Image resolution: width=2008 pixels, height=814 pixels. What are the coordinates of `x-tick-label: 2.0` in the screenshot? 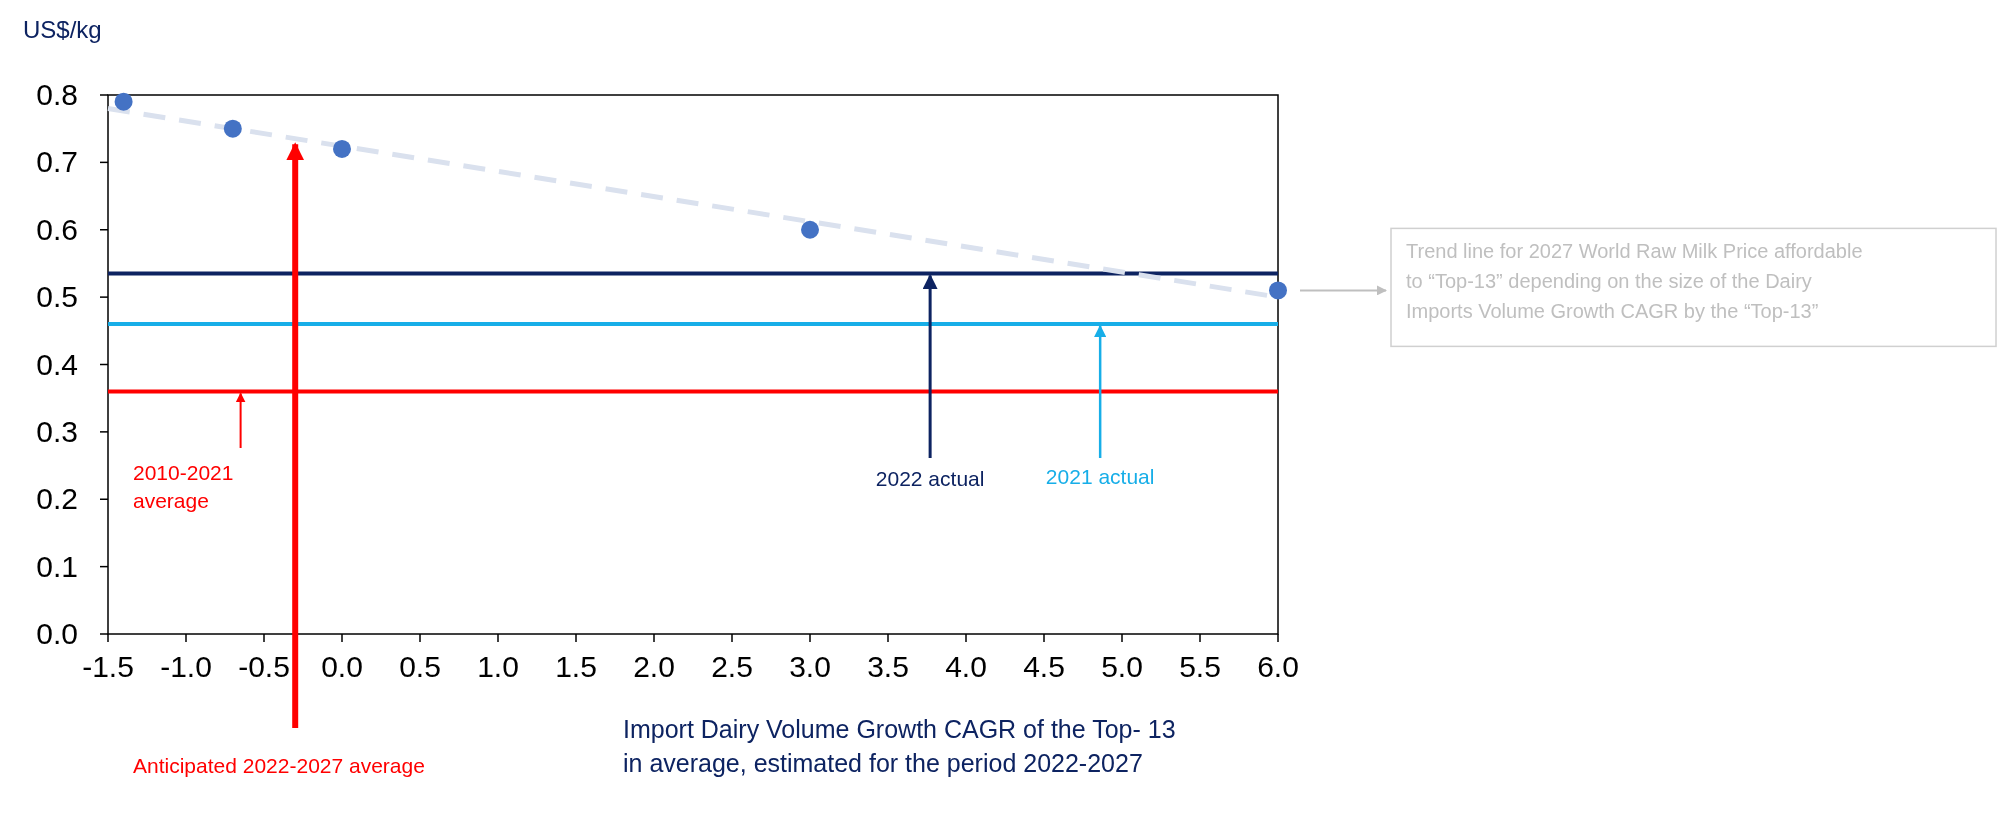 It's located at (654, 666).